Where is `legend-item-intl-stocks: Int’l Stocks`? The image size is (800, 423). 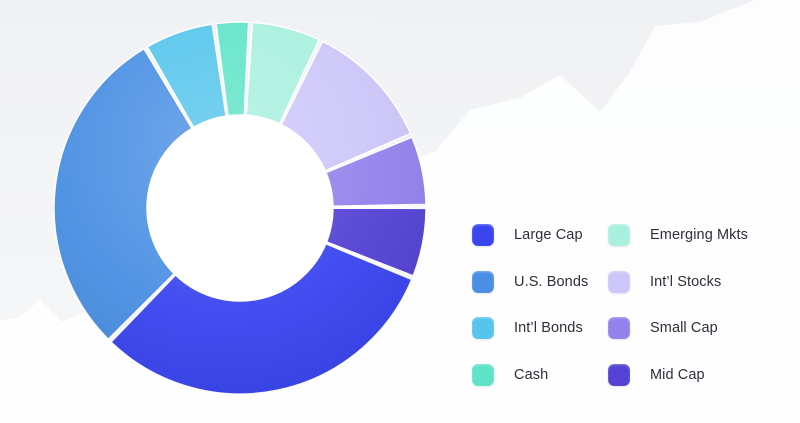 legend-item-intl-stocks: Int’l Stocks is located at coordinates (688, 282).